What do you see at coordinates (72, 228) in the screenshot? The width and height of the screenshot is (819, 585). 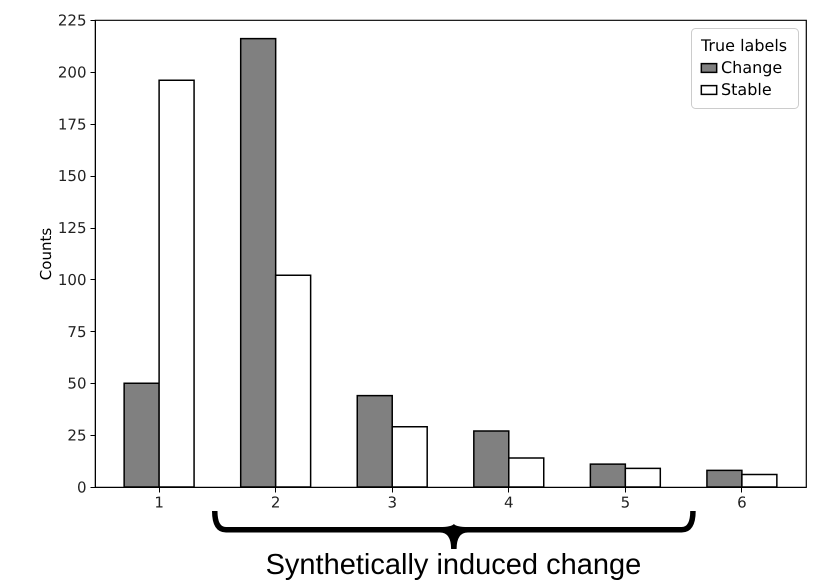 I see `y-tick-label: 125` at bounding box center [72, 228].